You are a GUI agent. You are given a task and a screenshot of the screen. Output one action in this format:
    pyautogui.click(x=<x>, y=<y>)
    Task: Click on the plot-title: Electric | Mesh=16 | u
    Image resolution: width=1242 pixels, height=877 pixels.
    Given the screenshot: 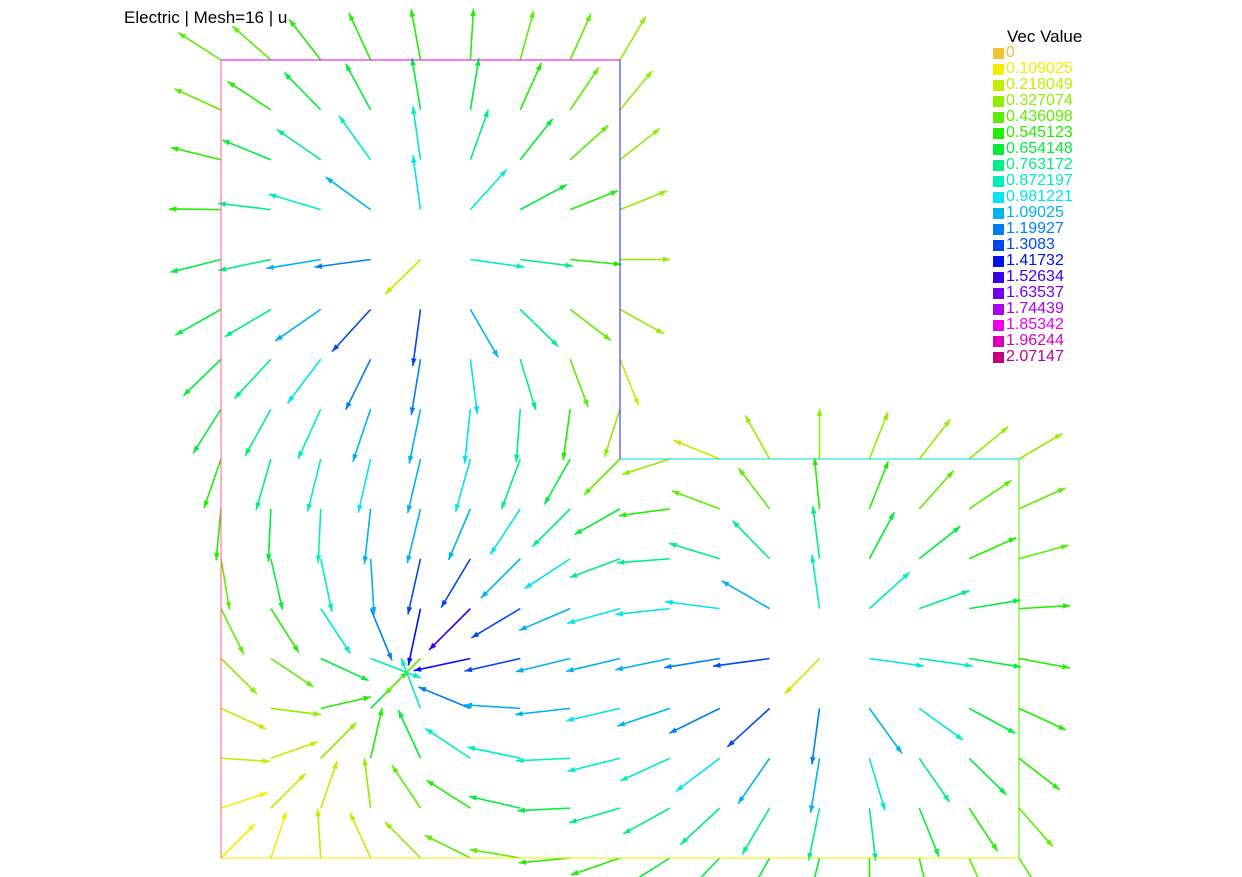 What is the action you would take?
    pyautogui.click(x=206, y=17)
    